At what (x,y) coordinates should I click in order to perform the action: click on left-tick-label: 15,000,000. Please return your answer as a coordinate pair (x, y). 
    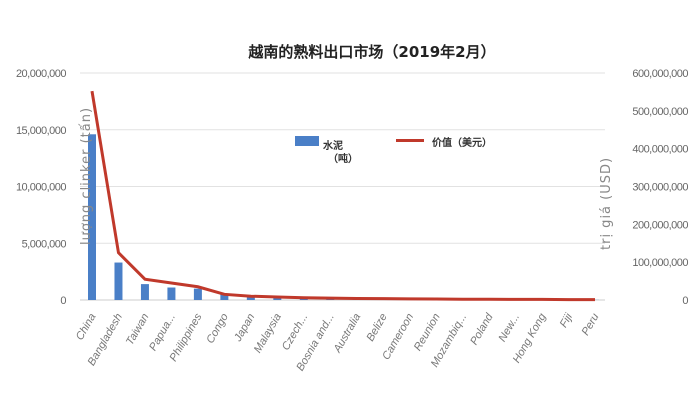
    Looking at the image, I should click on (41, 131).